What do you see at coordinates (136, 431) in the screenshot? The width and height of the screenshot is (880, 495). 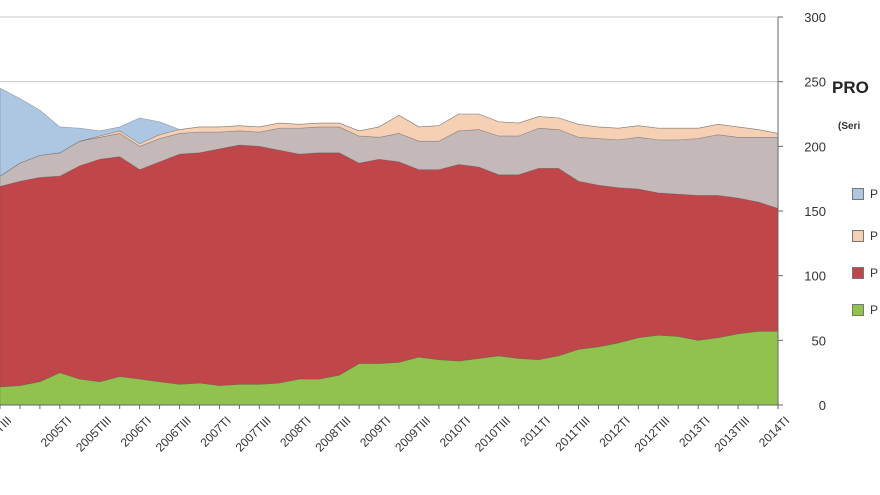 I see `x-tick-label: 2006TI` at bounding box center [136, 431].